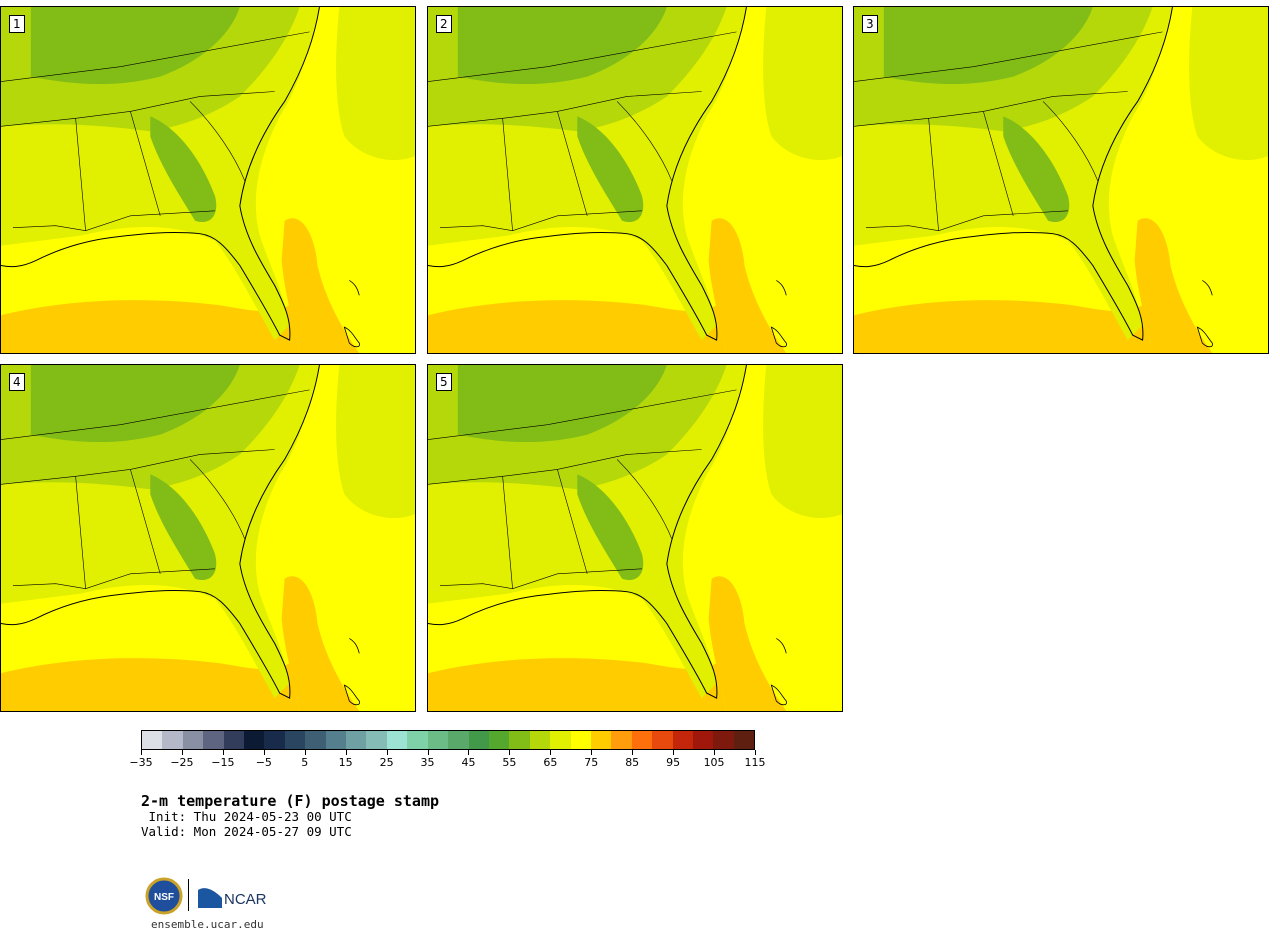 Image resolution: width=1280 pixels, height=936 pixels. What do you see at coordinates (870, 24) in the screenshot?
I see `member-number-label: 3` at bounding box center [870, 24].